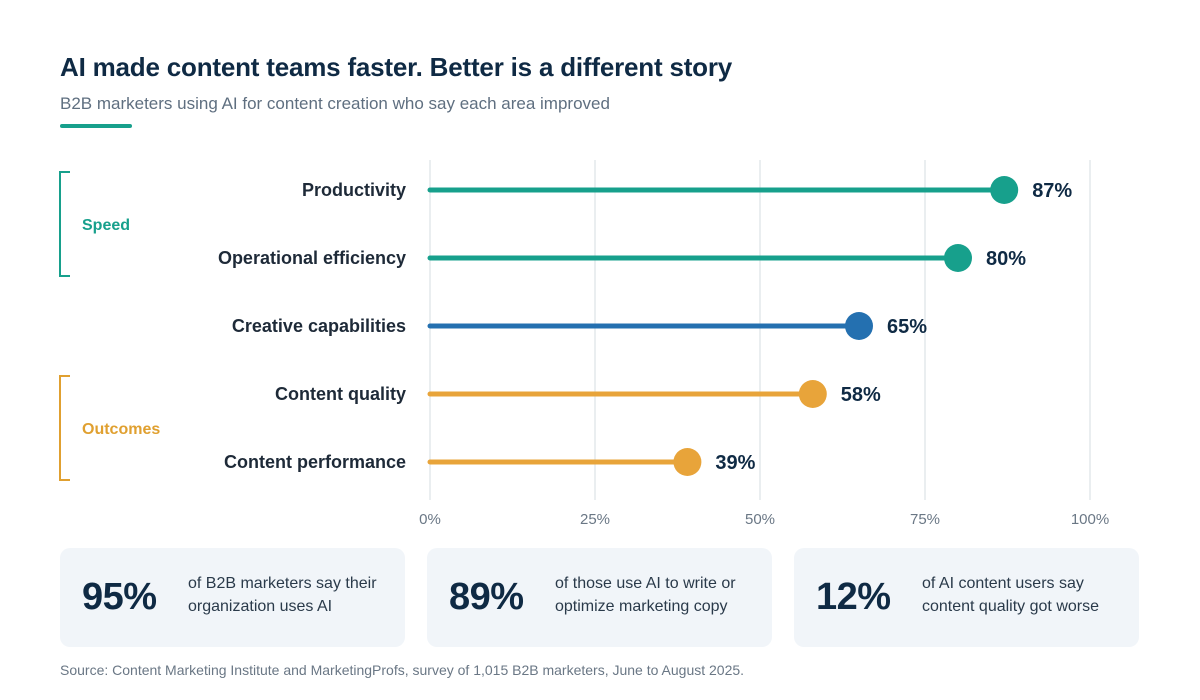 The width and height of the screenshot is (1200, 700). I want to click on group-speed-bracket, so click(64, 224).